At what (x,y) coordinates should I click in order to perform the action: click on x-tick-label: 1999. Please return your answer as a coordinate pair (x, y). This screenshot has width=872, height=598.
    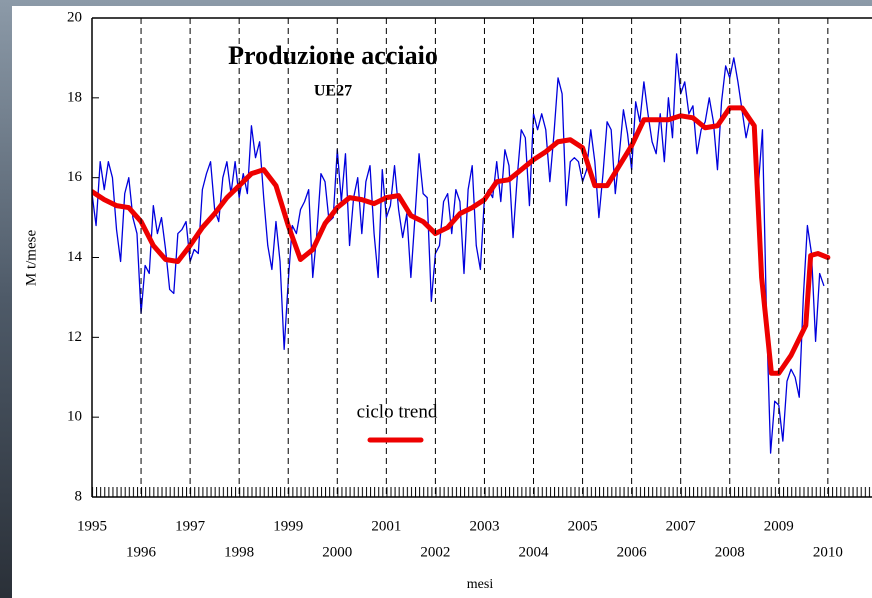
    Looking at the image, I should click on (288, 526).